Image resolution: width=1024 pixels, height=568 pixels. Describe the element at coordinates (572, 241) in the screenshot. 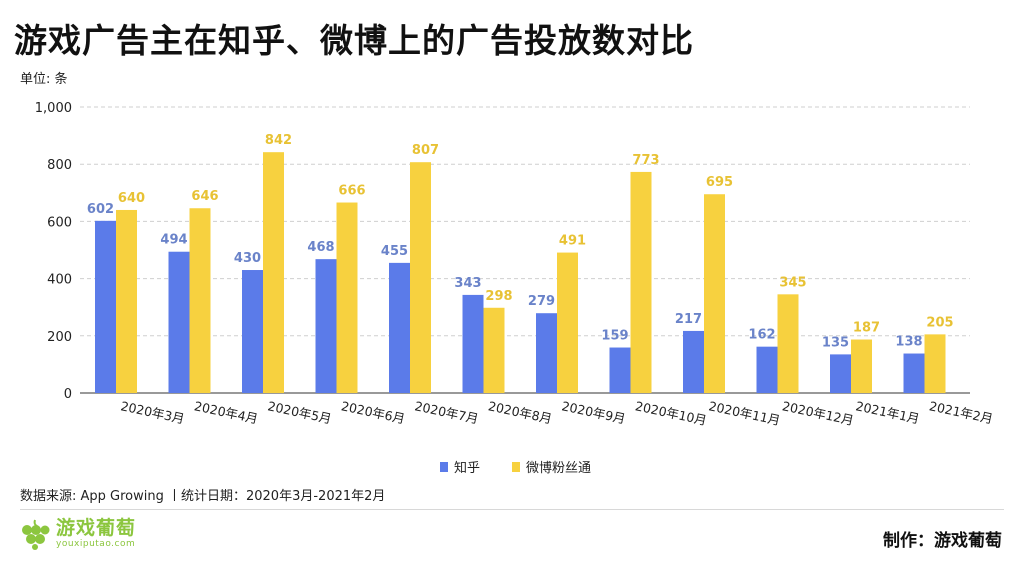

I see `data-label: 491` at that location.